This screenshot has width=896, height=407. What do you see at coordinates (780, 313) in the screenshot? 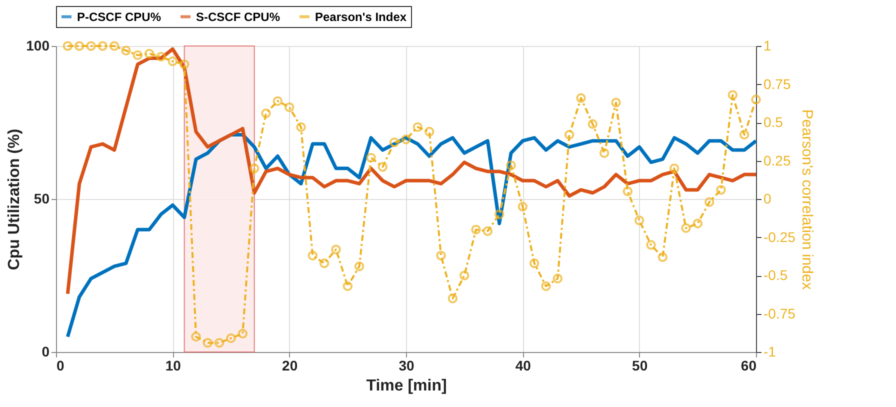
I see `y2-tick-label: -0.75` at bounding box center [780, 313].